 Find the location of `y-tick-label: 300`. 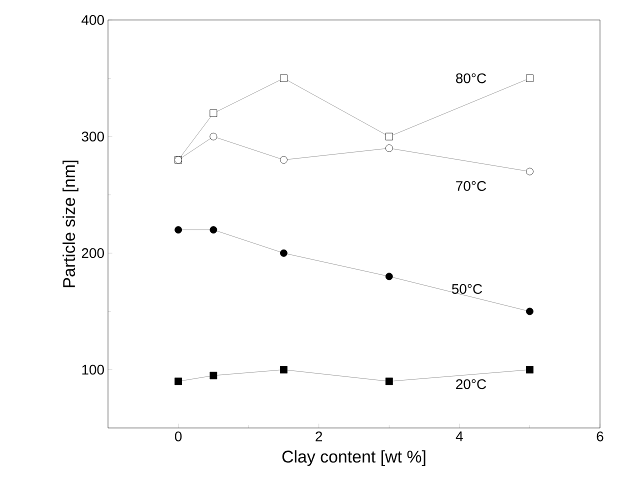

y-tick-label: 300 is located at coordinates (93, 137).